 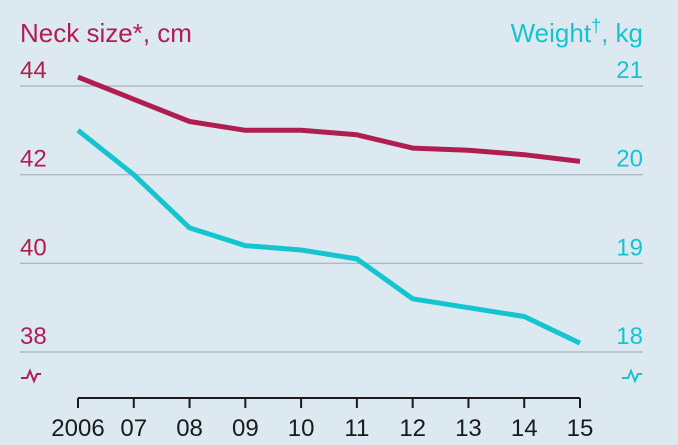 I want to click on x-tick-label: 10, so click(x=301, y=428).